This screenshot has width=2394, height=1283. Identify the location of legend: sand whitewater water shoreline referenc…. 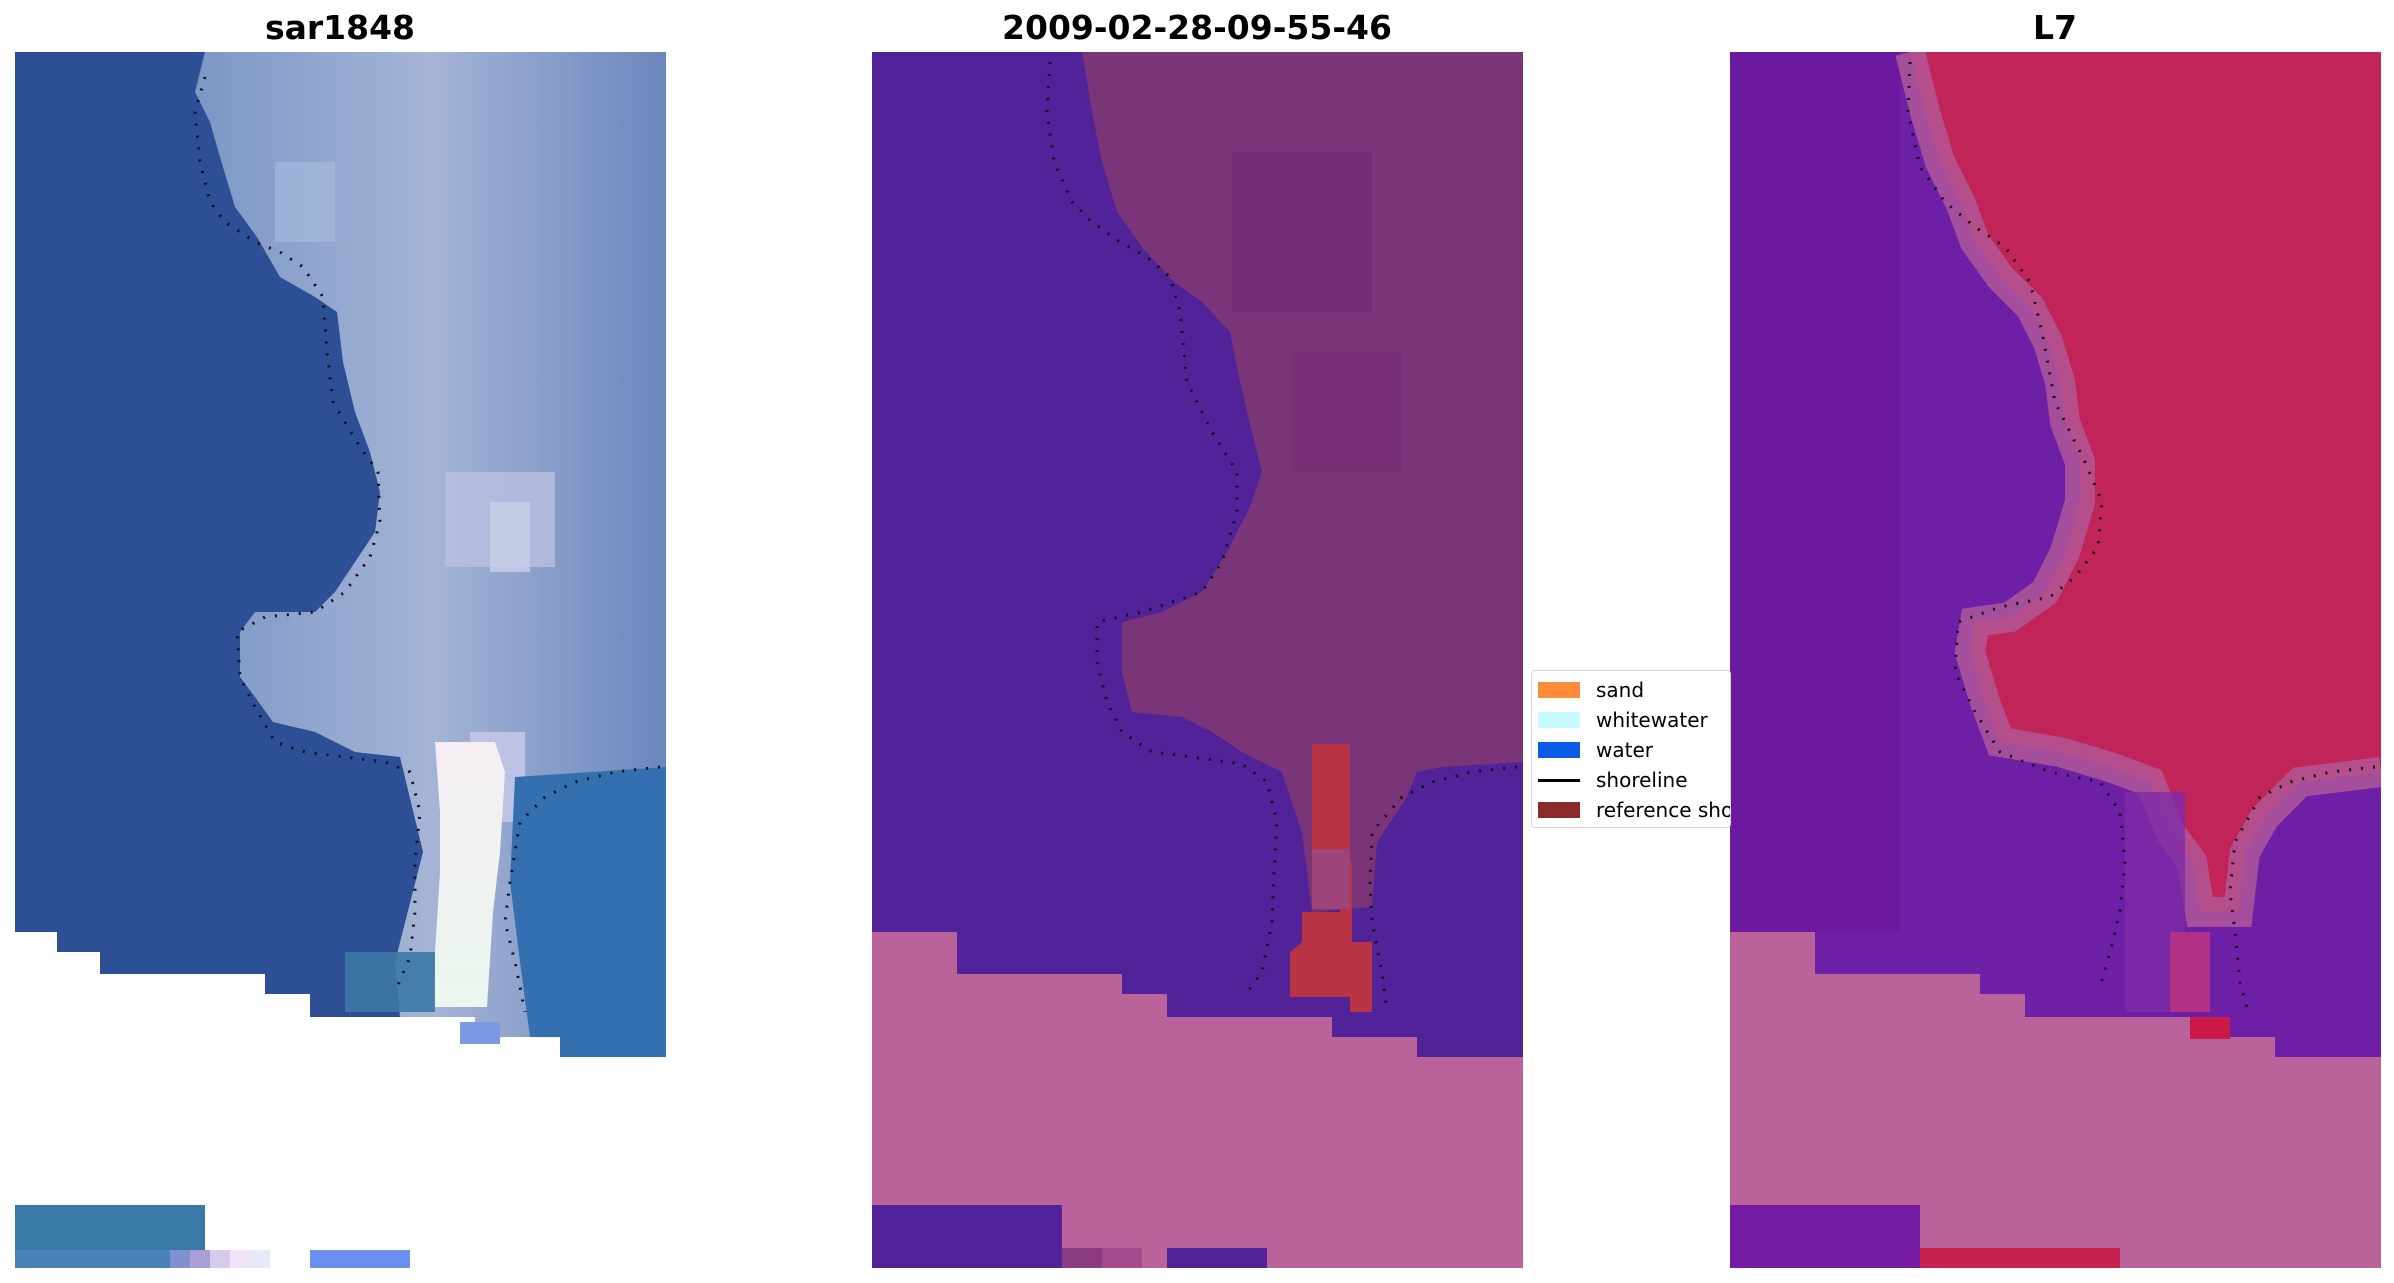
(1631, 749).